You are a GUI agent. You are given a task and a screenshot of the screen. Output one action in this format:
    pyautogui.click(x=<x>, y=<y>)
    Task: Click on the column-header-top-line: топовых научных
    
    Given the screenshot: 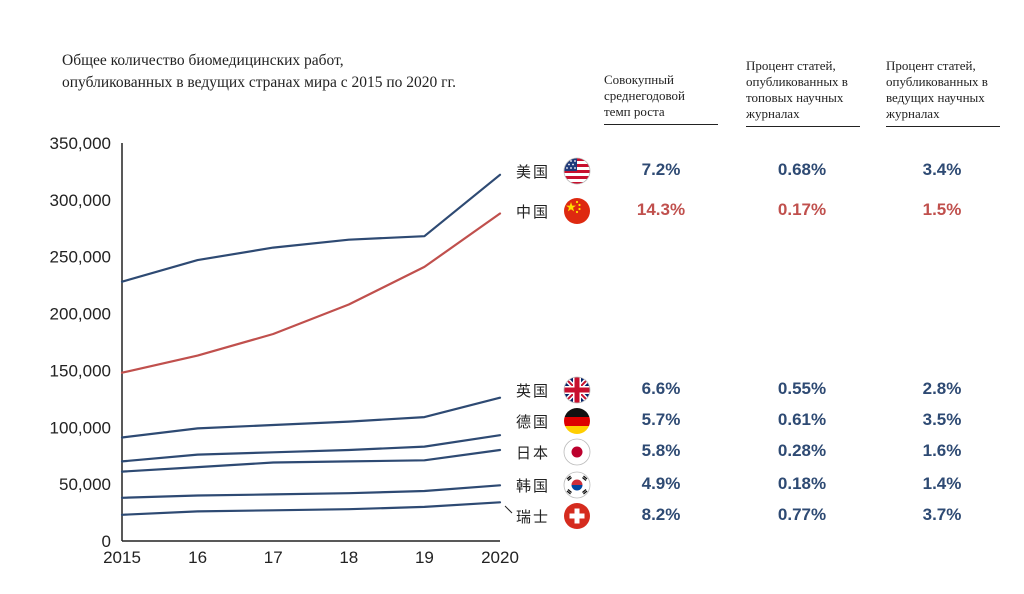 What is the action you would take?
    pyautogui.click(x=795, y=97)
    